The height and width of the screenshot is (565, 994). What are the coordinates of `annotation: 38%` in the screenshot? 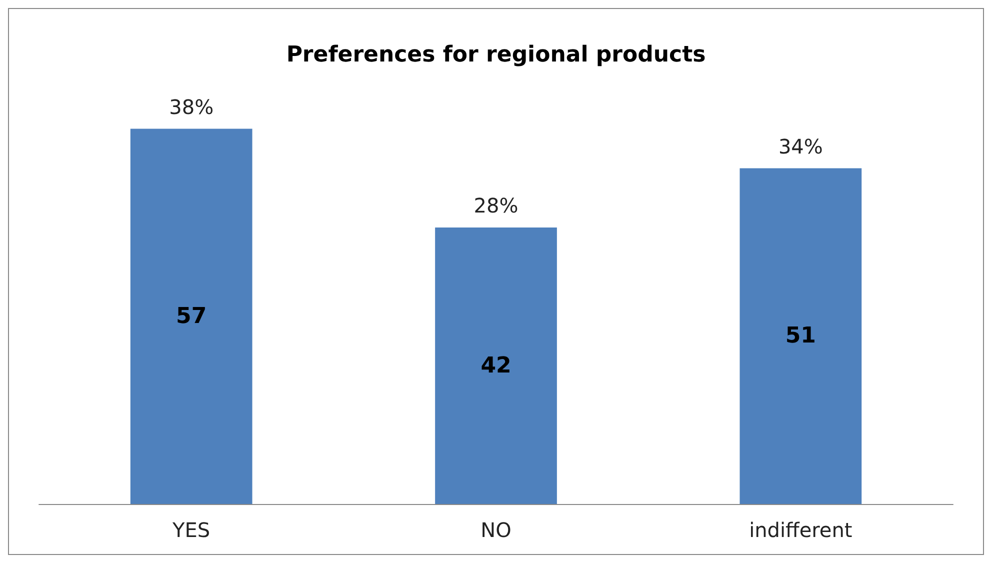 It's located at (191, 106).